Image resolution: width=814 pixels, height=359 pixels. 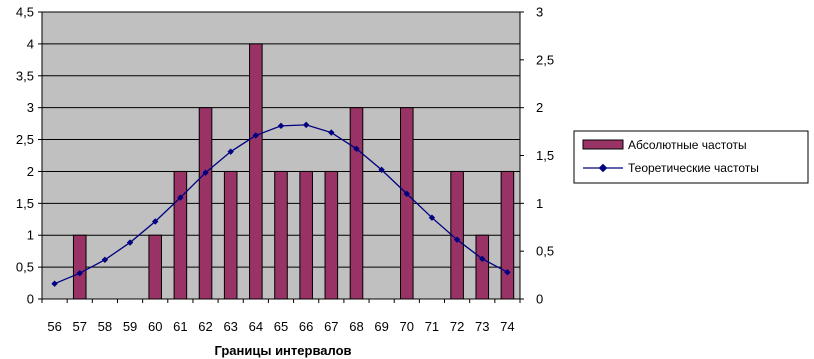 What do you see at coordinates (687, 145) in the screenshot?
I see `legend-bar-label: Абсолютные частоты` at bounding box center [687, 145].